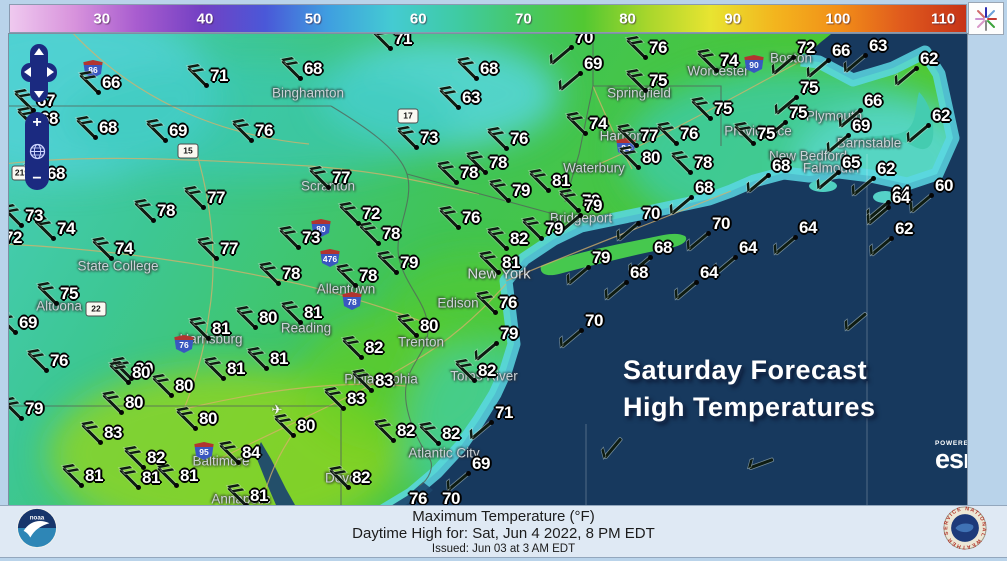 The height and width of the screenshot is (561, 1007). Describe the element at coordinates (37, 530) in the screenshot. I see `noaa-logo: noaa` at that location.